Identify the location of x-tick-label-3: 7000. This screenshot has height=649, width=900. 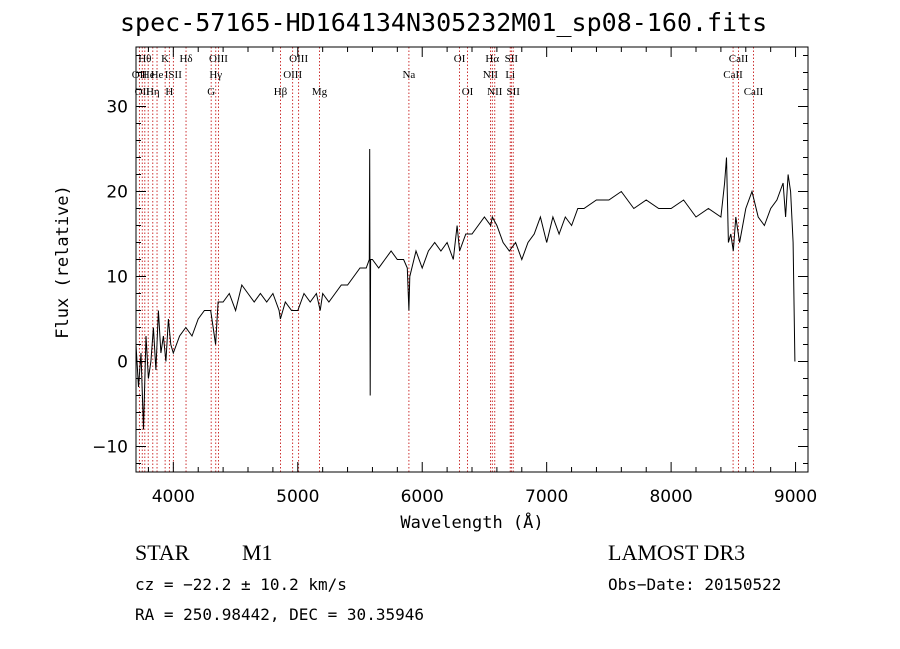
(546, 497).